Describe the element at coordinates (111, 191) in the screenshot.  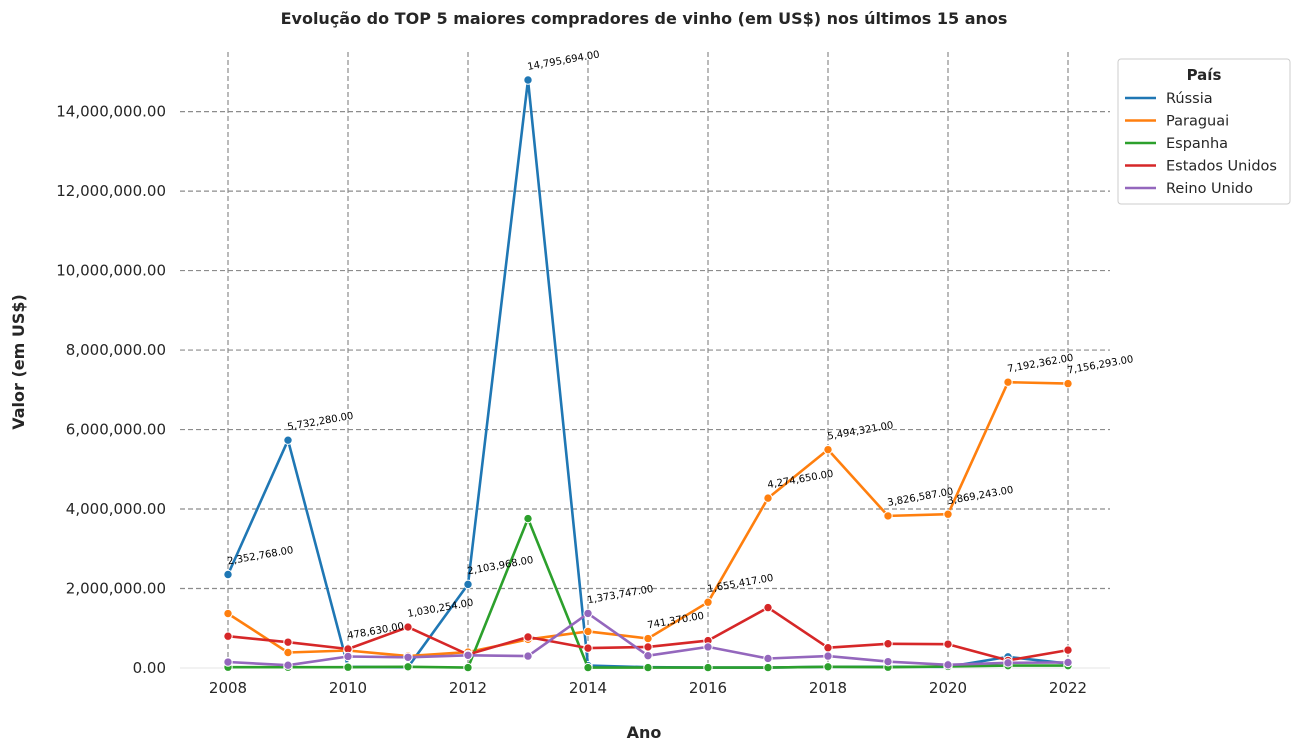
I see `y-tick-label: 12,000,000.00` at that location.